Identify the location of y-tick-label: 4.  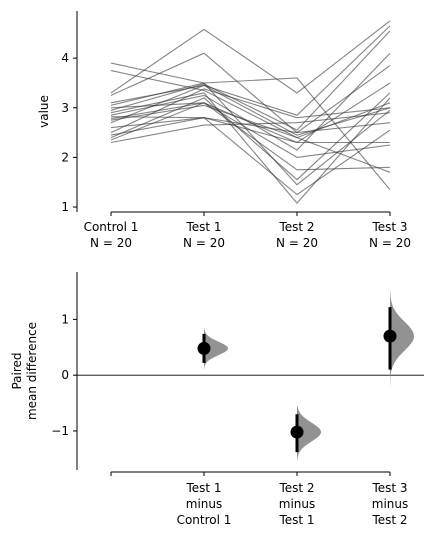
(65, 58).